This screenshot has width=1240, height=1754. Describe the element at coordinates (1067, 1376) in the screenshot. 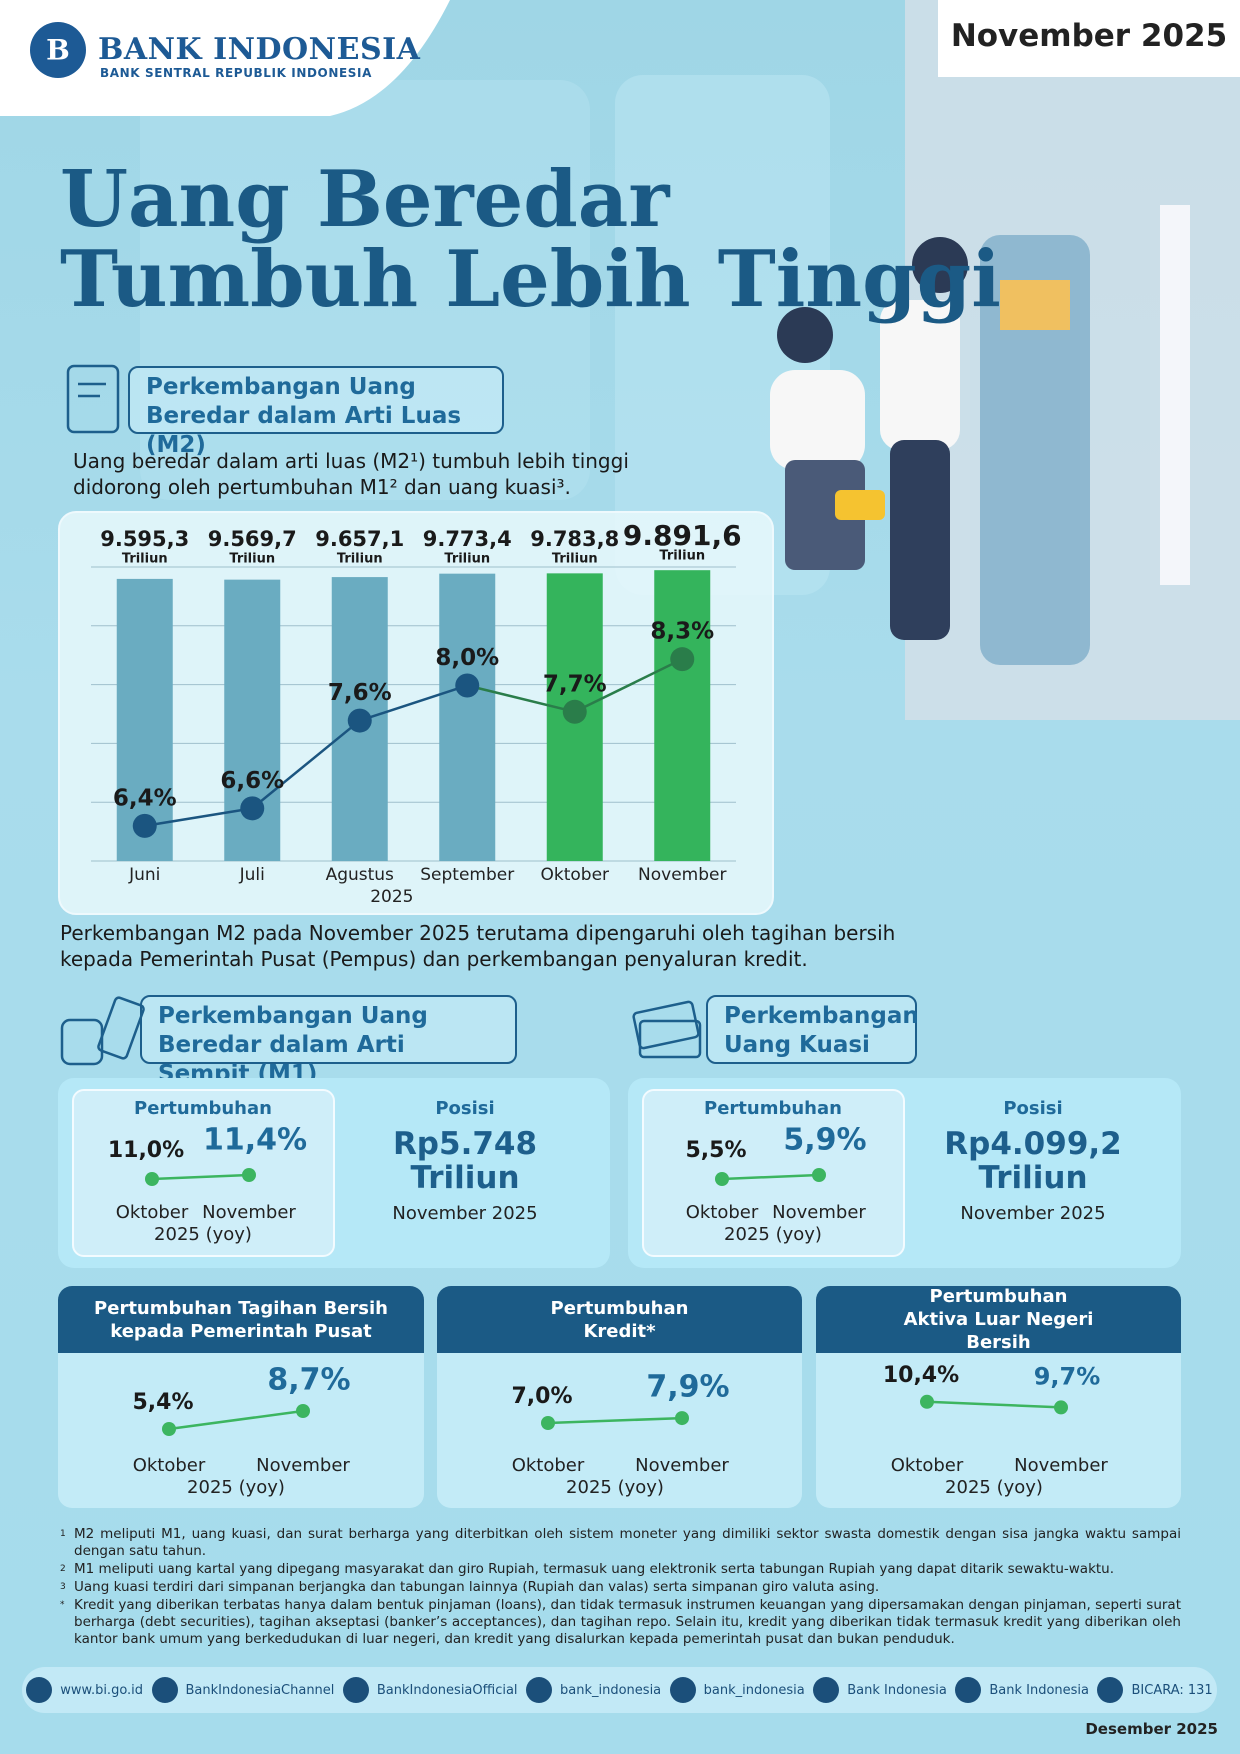

I see `value-label: 9,7%` at that location.